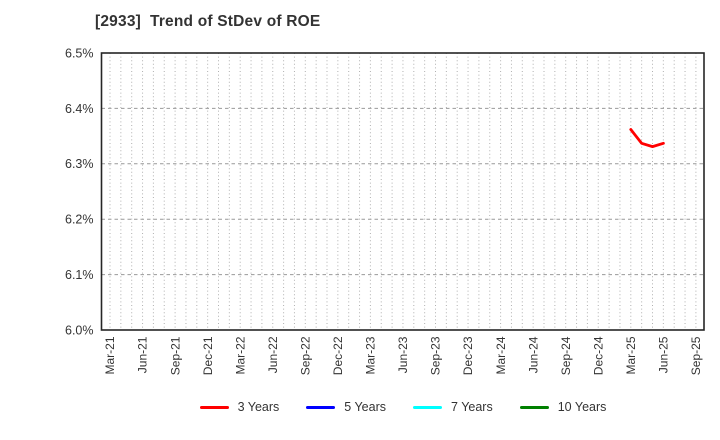  Describe the element at coordinates (501, 355) in the screenshot. I see `x-tick-label: Mar-24` at that location.